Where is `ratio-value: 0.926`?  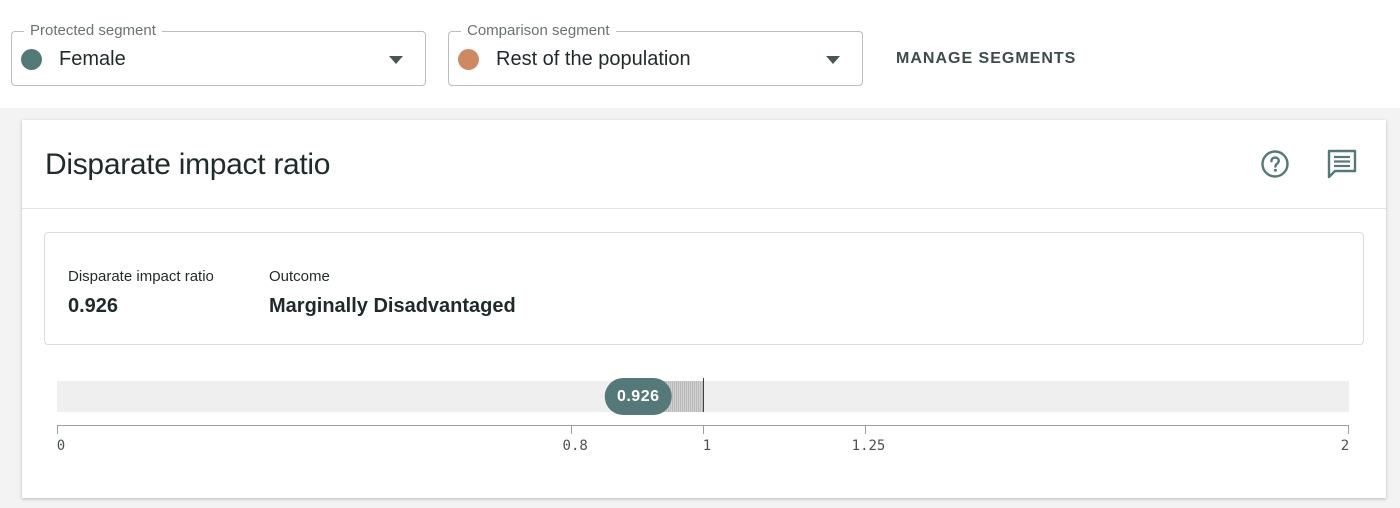 ratio-value: 0.926 is located at coordinates (93, 306).